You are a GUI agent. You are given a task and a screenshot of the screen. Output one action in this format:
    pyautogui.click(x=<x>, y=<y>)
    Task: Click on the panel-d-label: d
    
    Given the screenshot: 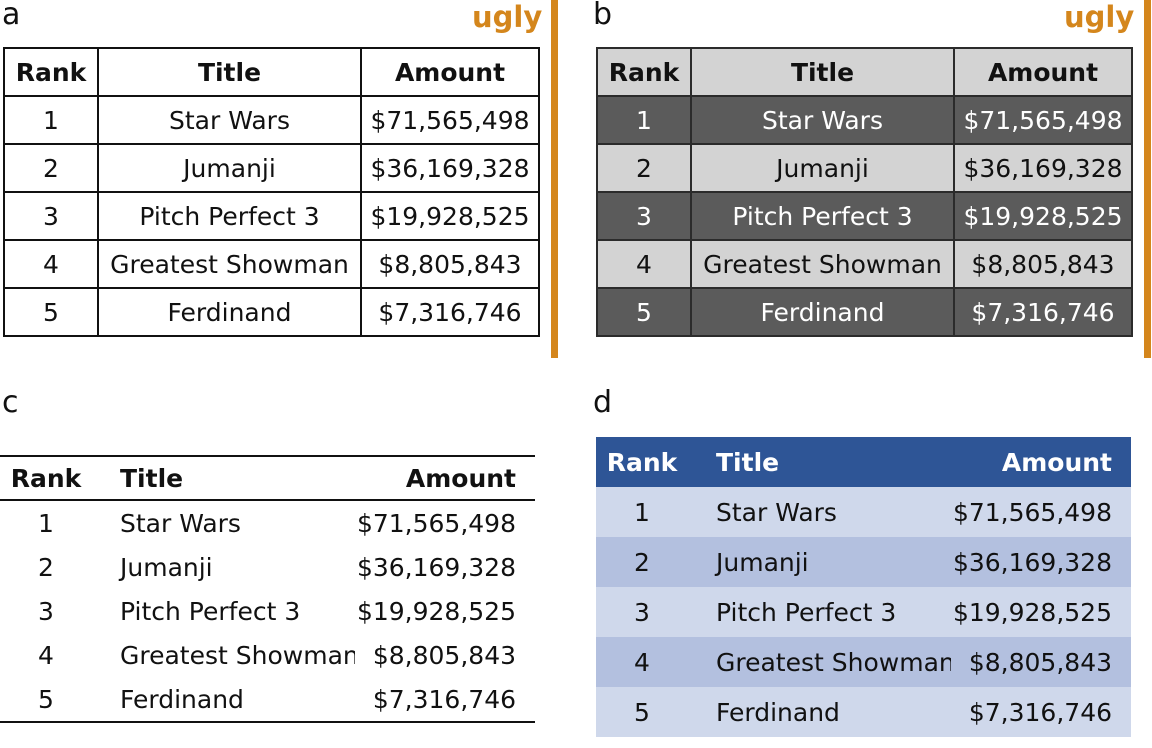 What is the action you would take?
    pyautogui.click(x=603, y=402)
    